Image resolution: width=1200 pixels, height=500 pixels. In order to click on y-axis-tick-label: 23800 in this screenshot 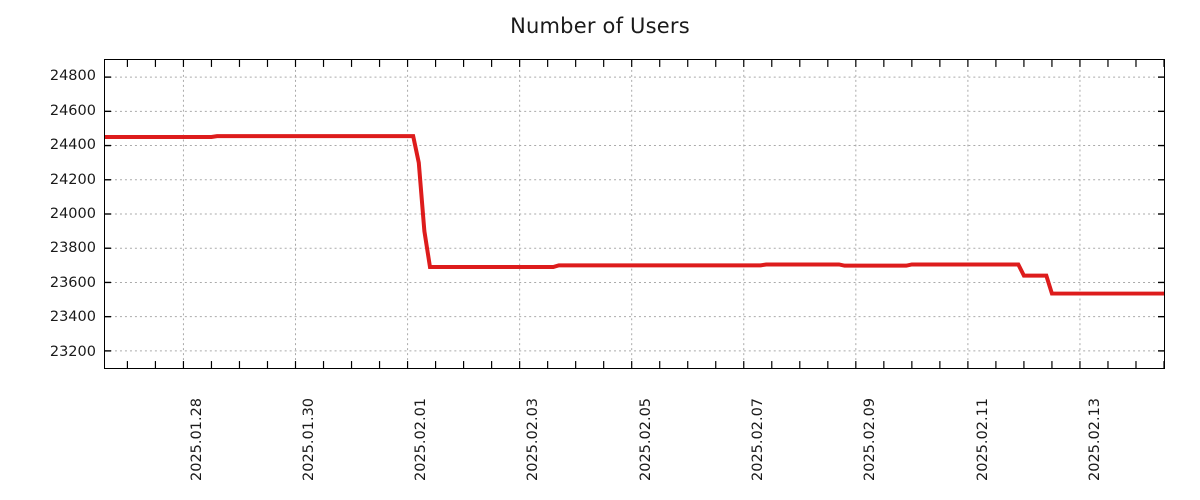, I will do `click(72, 248)`.